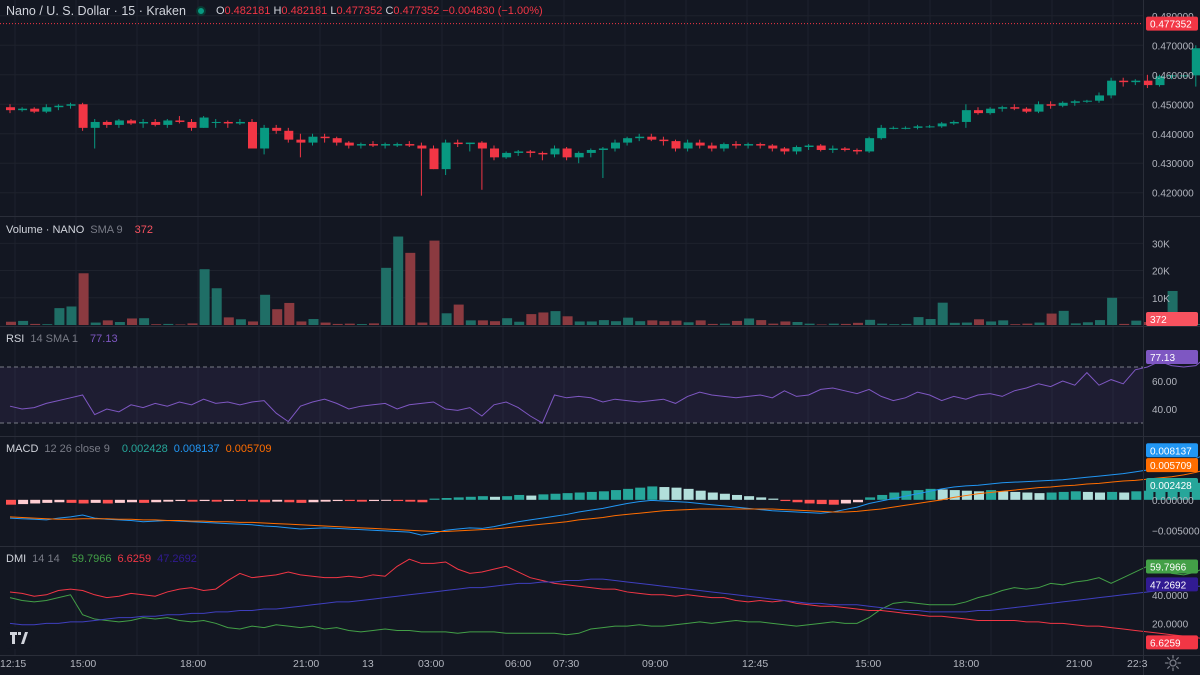 This screenshot has width=1200, height=675. What do you see at coordinates (1172, 642) in the screenshot?
I see `dmi-minus-current-label-bg` at bounding box center [1172, 642].